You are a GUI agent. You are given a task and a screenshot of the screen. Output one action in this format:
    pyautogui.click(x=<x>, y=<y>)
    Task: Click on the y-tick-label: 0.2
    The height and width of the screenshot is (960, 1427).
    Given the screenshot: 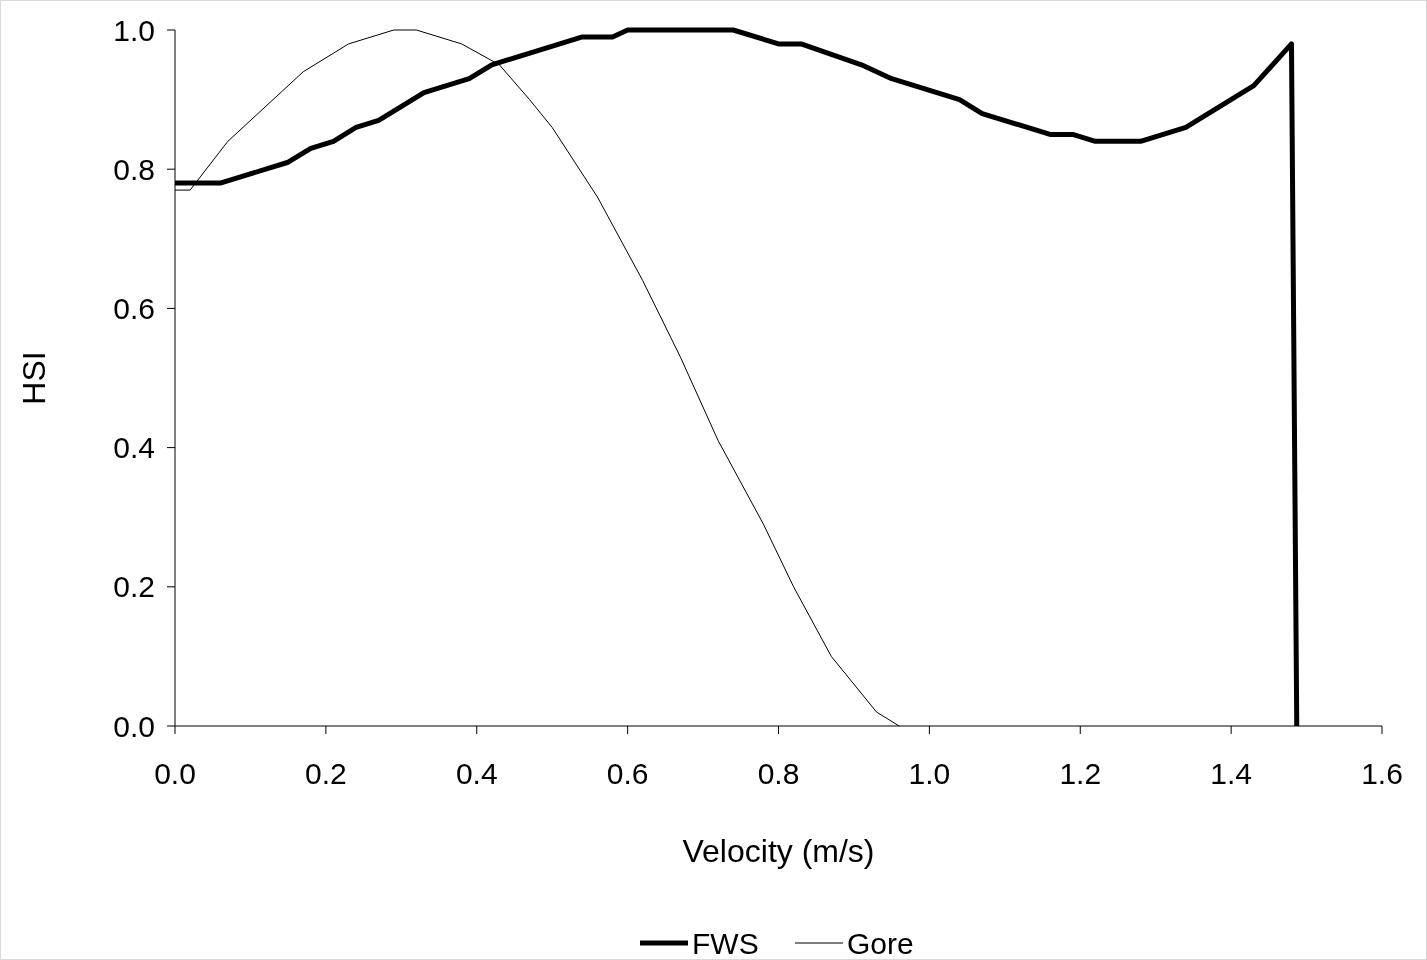 What is the action you would take?
    pyautogui.click(x=134, y=587)
    